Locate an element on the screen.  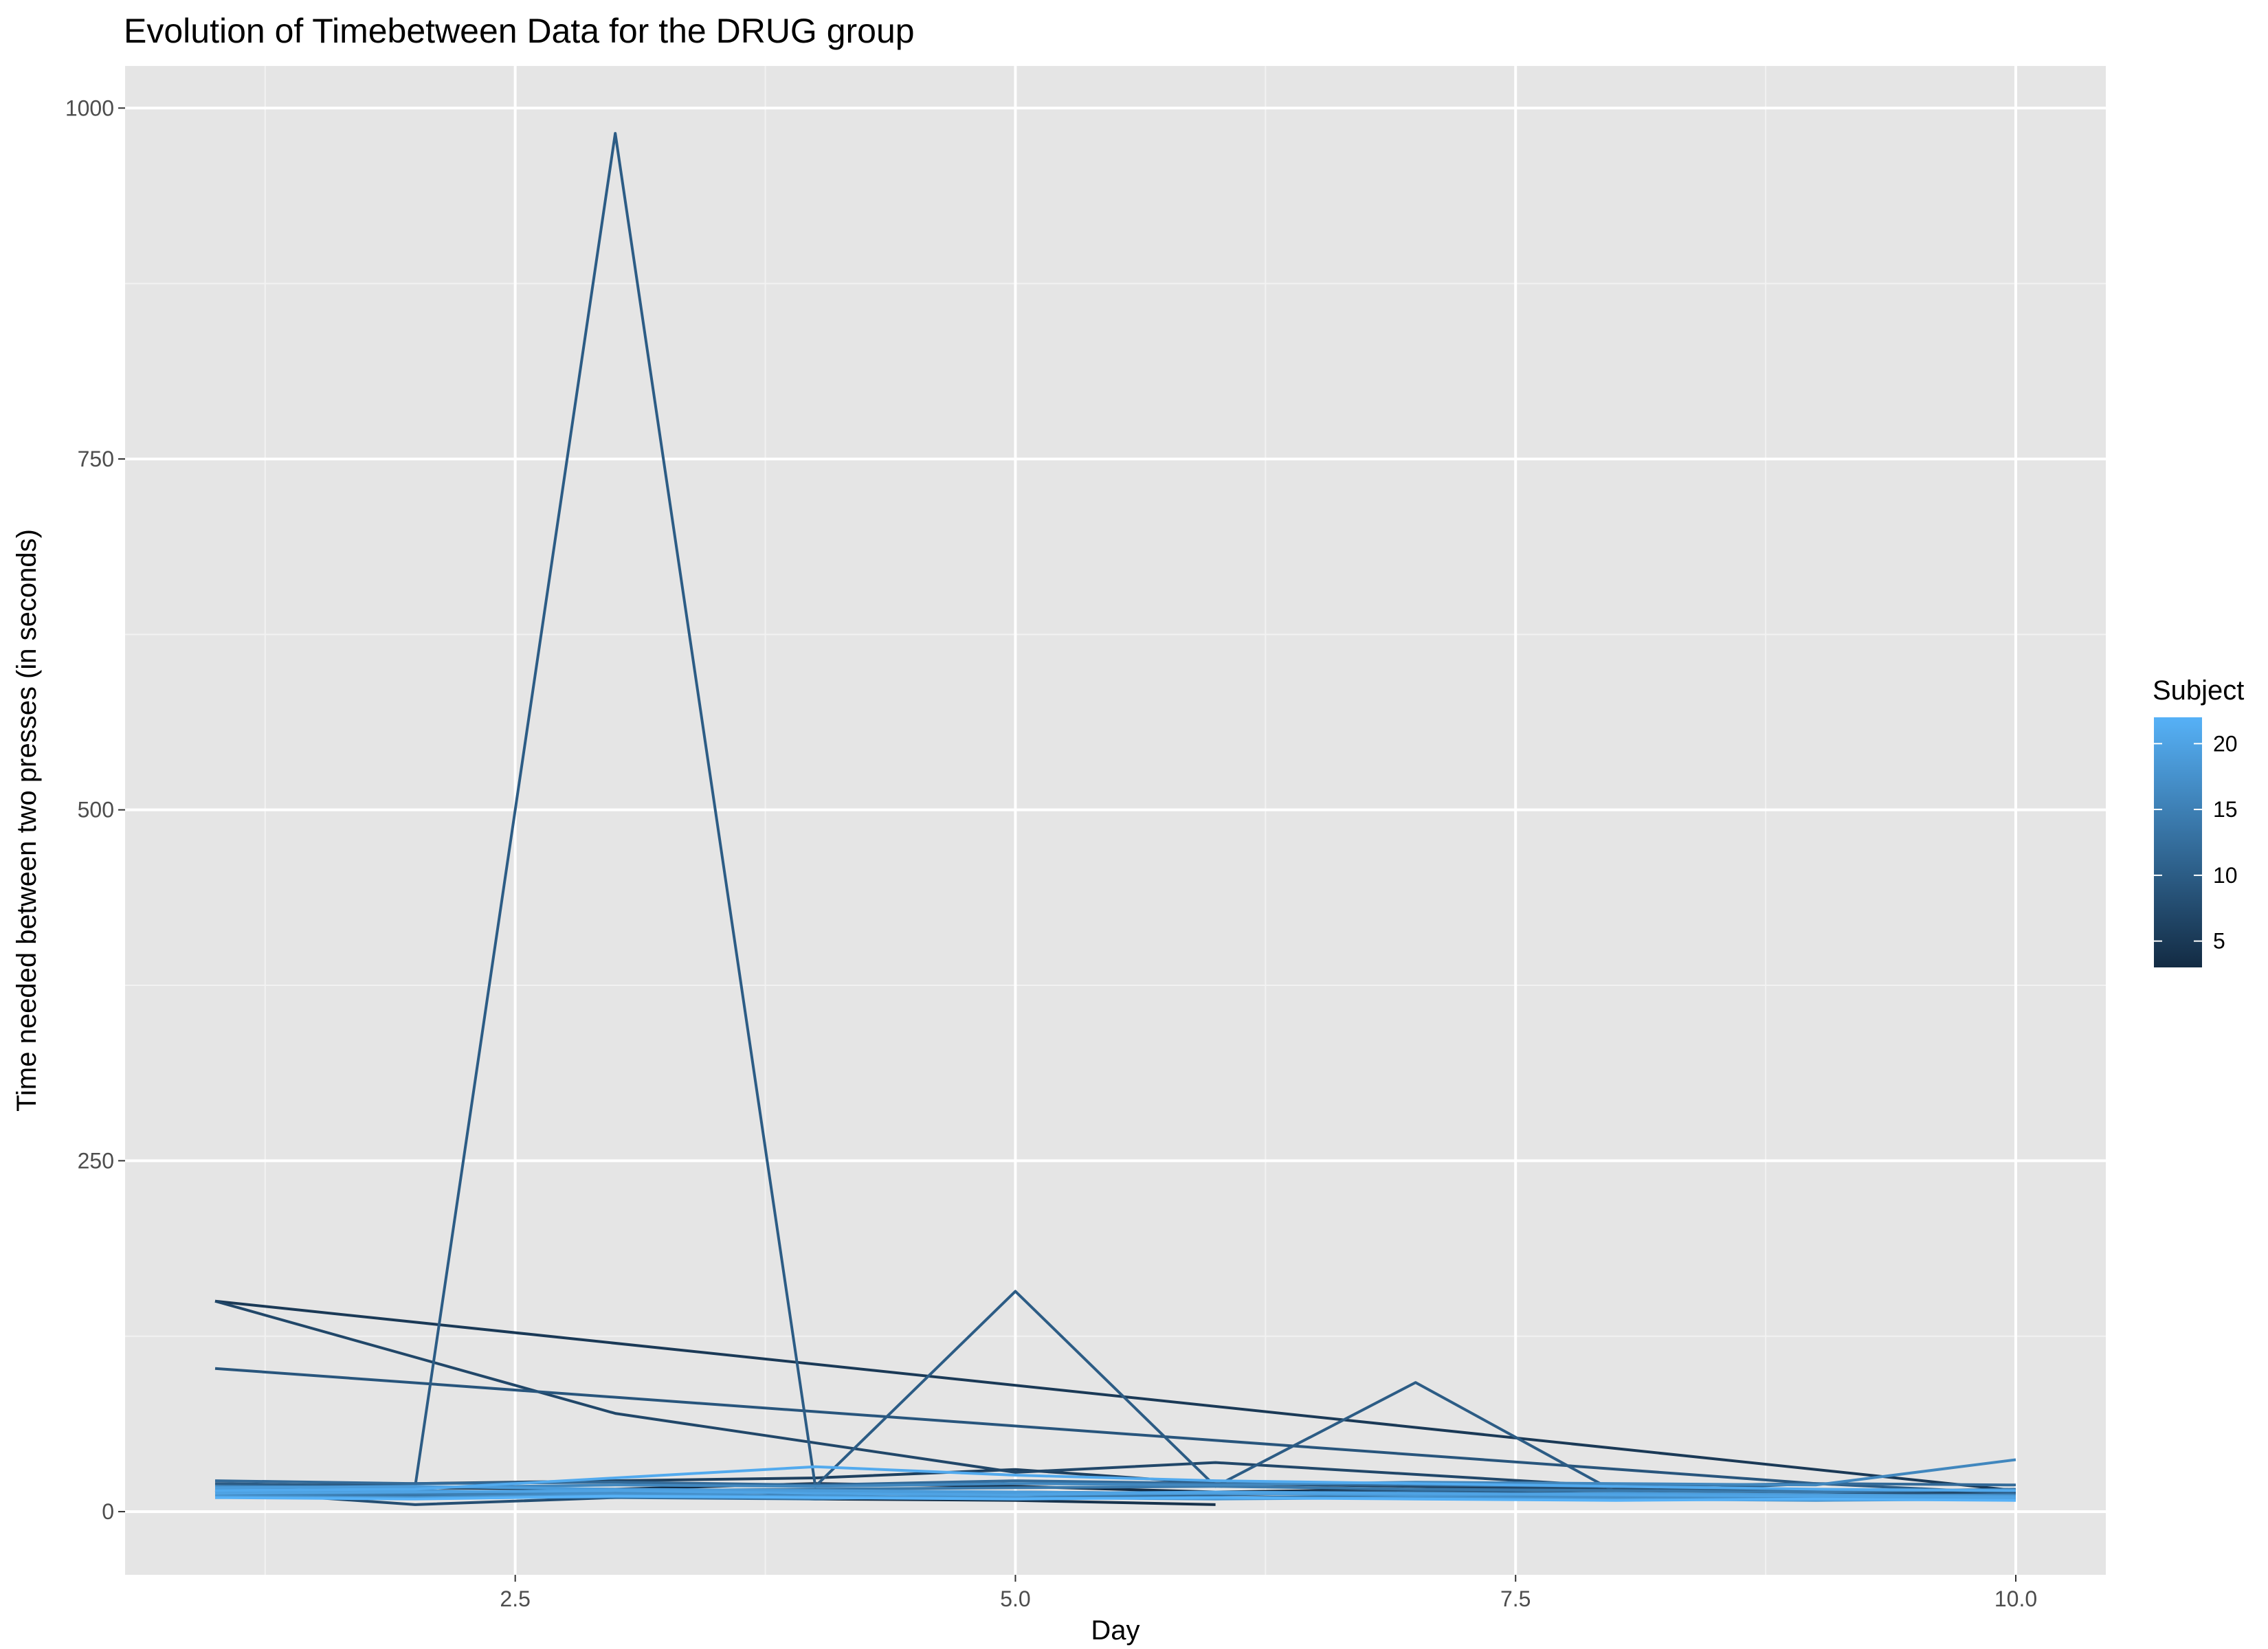
legend-tick-label: 5 is located at coordinates (2219, 941).